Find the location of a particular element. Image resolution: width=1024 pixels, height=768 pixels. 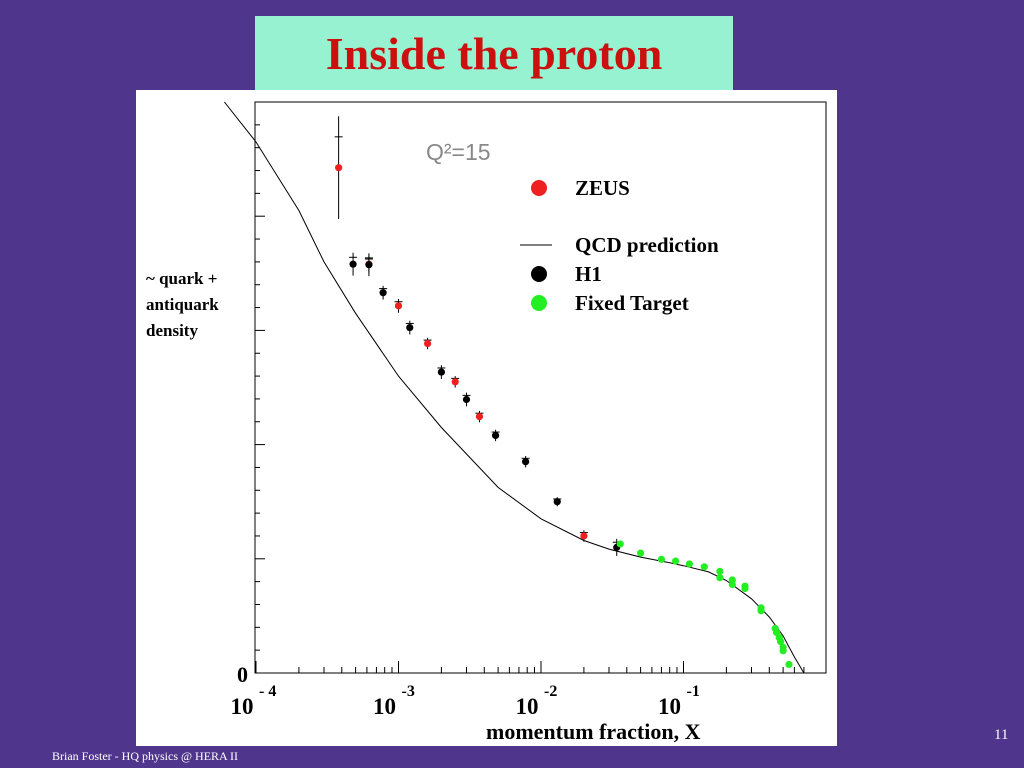

legend-h1-marker is located at coordinates (539, 274).